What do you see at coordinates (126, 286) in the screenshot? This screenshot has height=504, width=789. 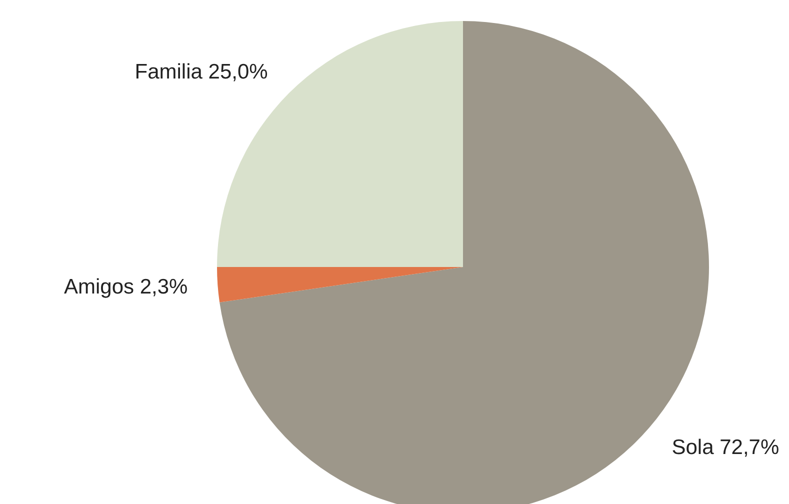 I see `slice-label: Amigos 2,3%` at bounding box center [126, 286].